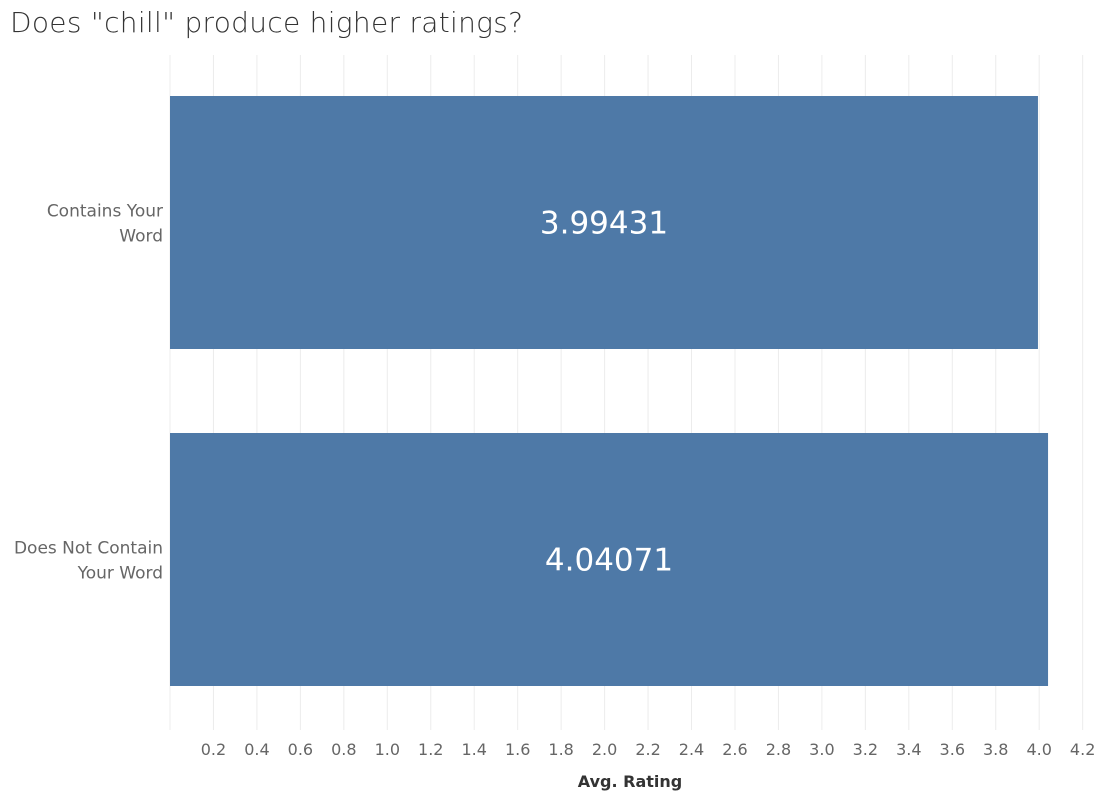 Image resolution: width=1100 pixels, height=804 pixels. Describe the element at coordinates (821, 749) in the screenshot. I see `x-tick-label: 3.0` at that location.